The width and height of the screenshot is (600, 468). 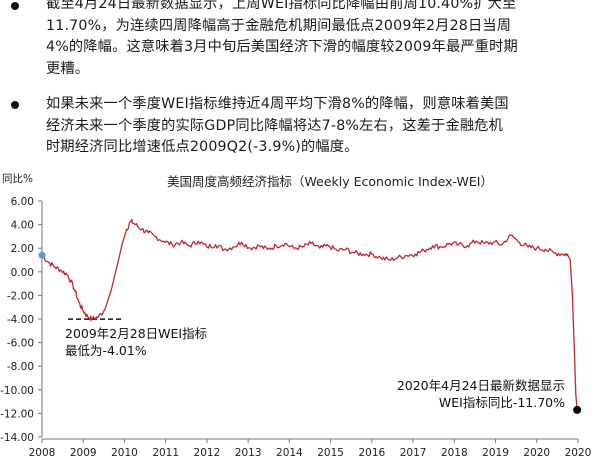 What do you see at coordinates (289, 453) in the screenshot?
I see `x-tick-label: 2014` at bounding box center [289, 453].